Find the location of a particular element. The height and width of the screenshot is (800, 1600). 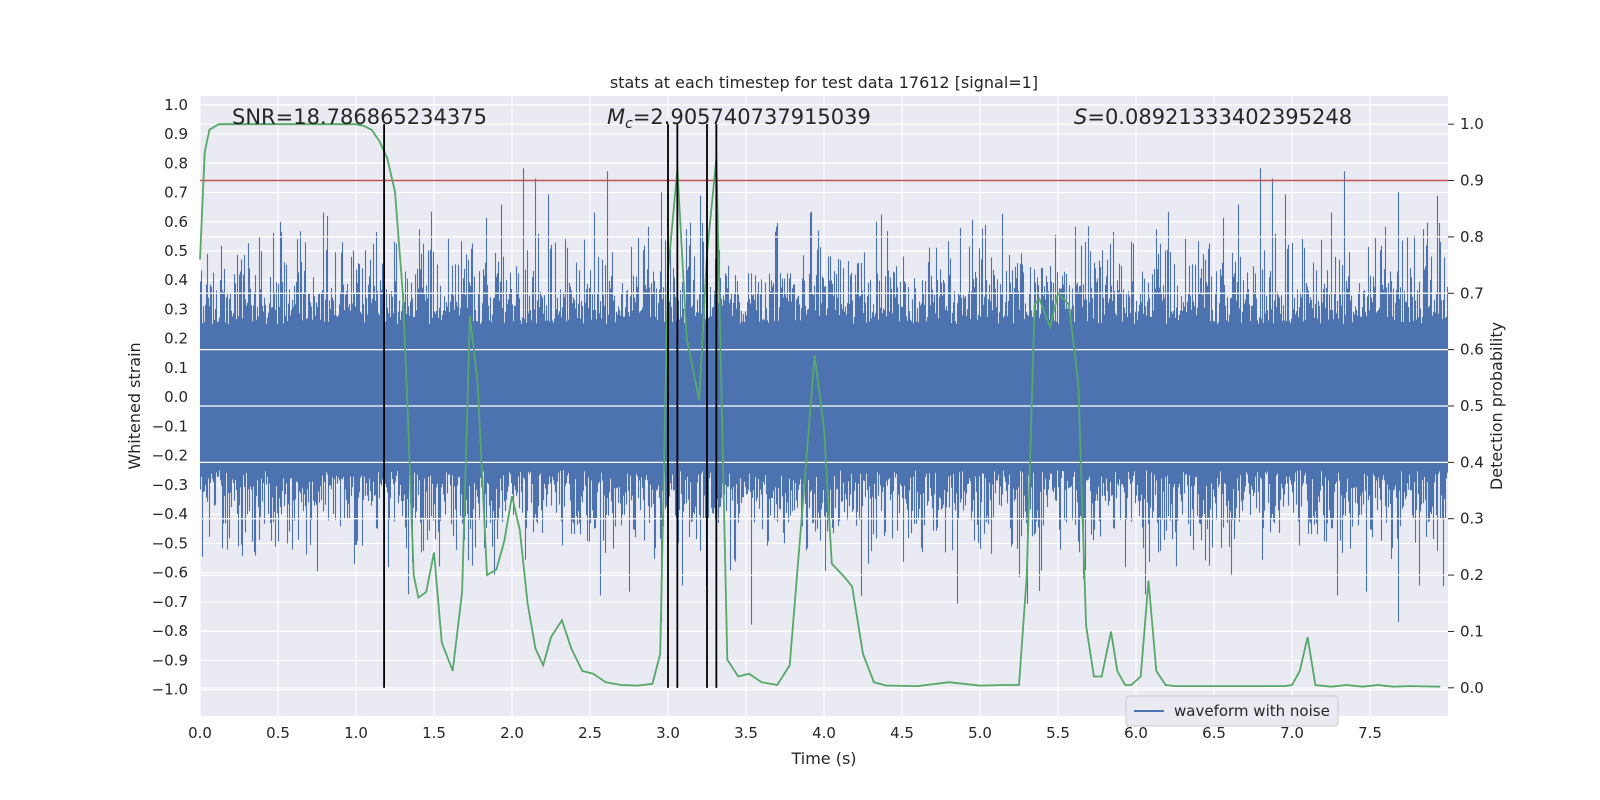

y-right-tick-label: 0.2 is located at coordinates (1472, 575).